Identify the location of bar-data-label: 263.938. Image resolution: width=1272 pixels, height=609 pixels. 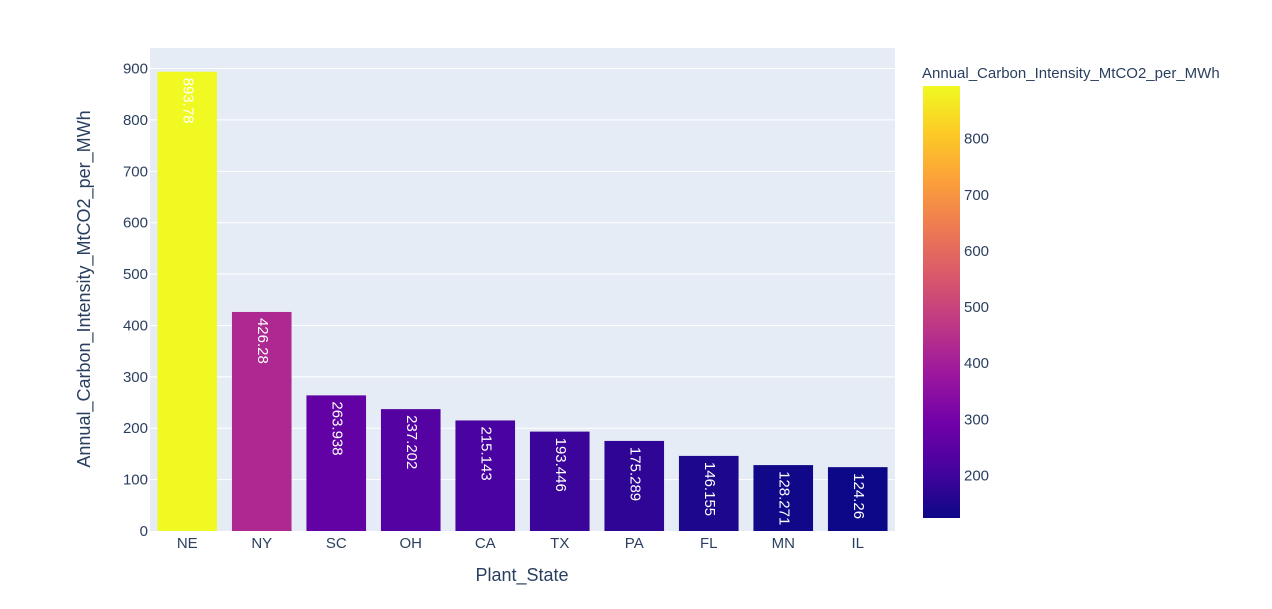
(336, 428).